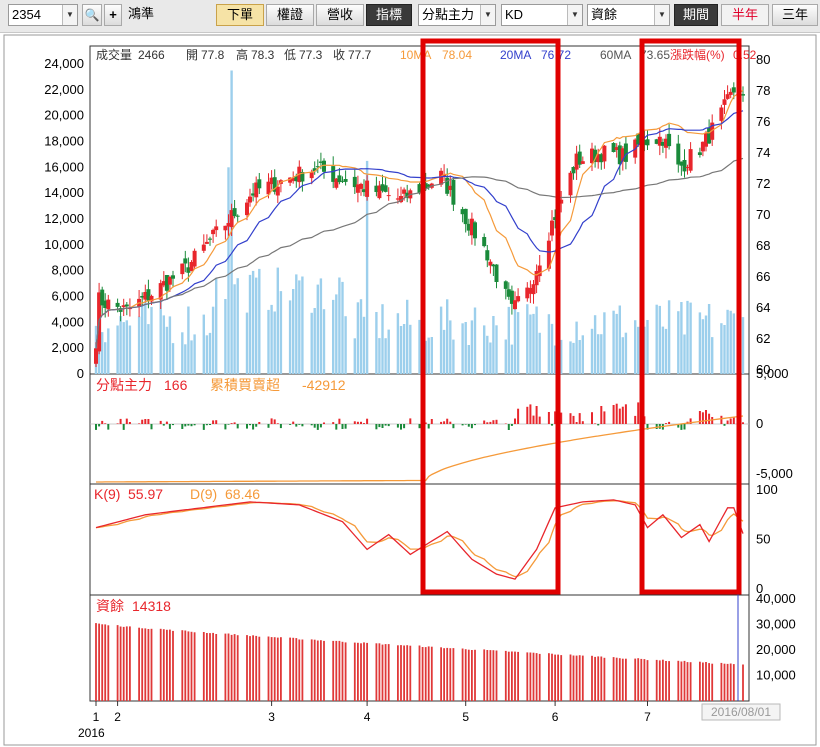 Image resolution: width=820 pixels, height=747 pixels. Describe the element at coordinates (763, 90) in the screenshot. I see `price-tick-label: 78` at that location.